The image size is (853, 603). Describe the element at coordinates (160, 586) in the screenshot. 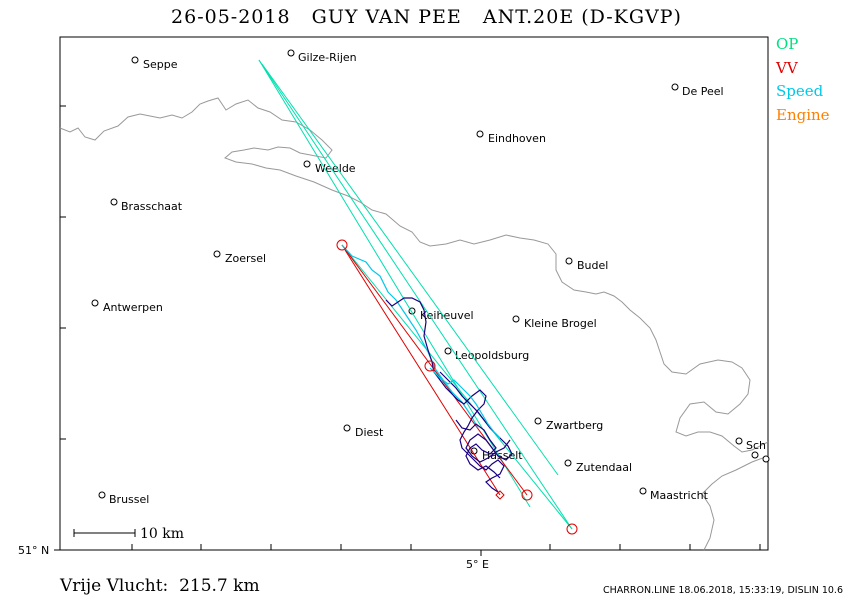

I see `flight-length: Vrije Vlucht: 215.7 km` at that location.